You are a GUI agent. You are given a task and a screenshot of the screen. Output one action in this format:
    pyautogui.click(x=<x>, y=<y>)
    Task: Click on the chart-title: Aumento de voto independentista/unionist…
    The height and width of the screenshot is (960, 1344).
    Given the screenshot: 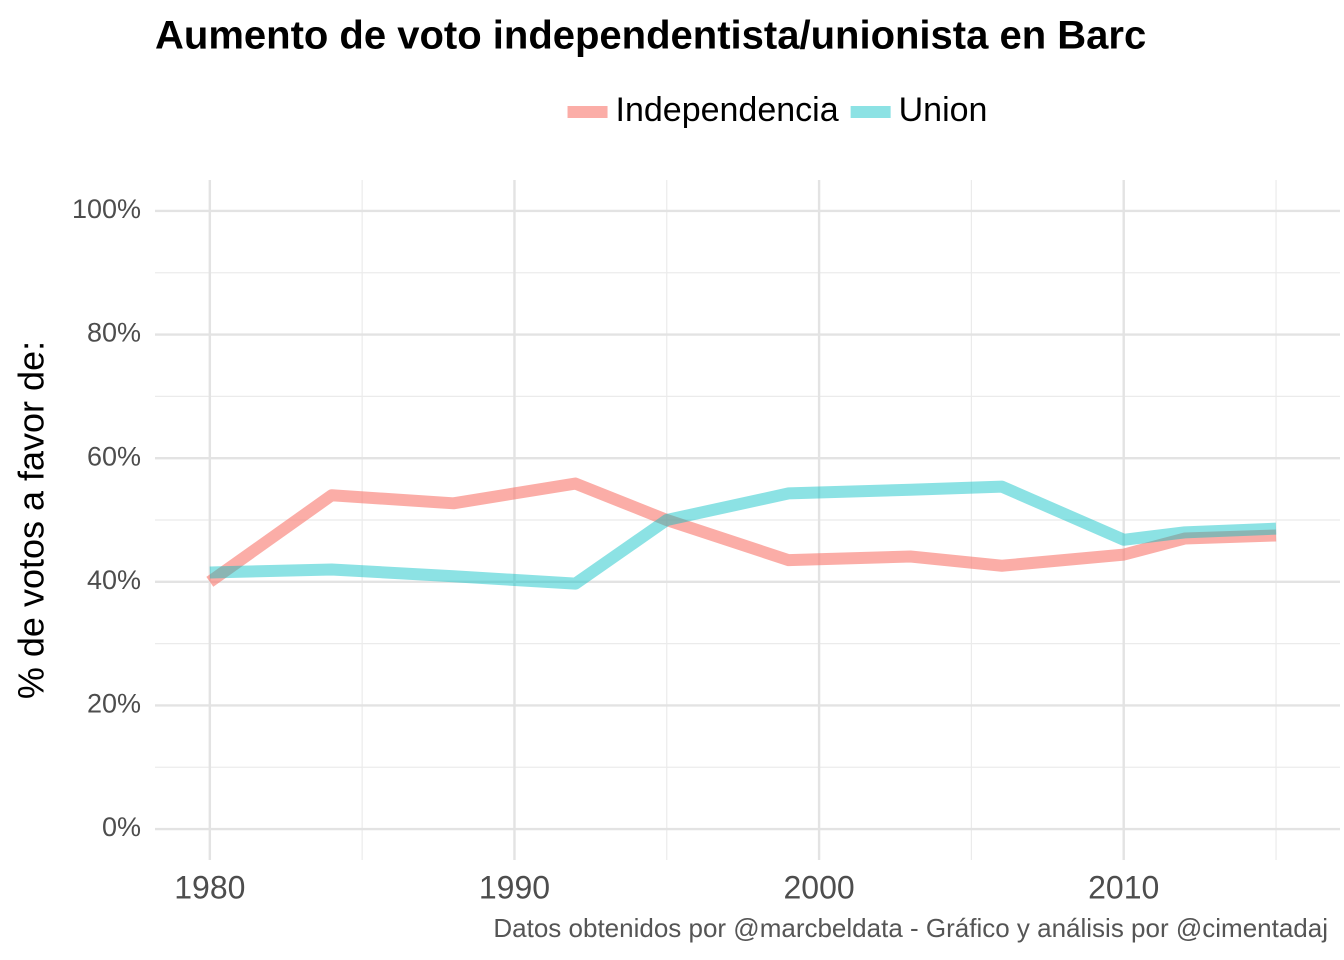 What is the action you would take?
    pyautogui.click(x=650, y=36)
    